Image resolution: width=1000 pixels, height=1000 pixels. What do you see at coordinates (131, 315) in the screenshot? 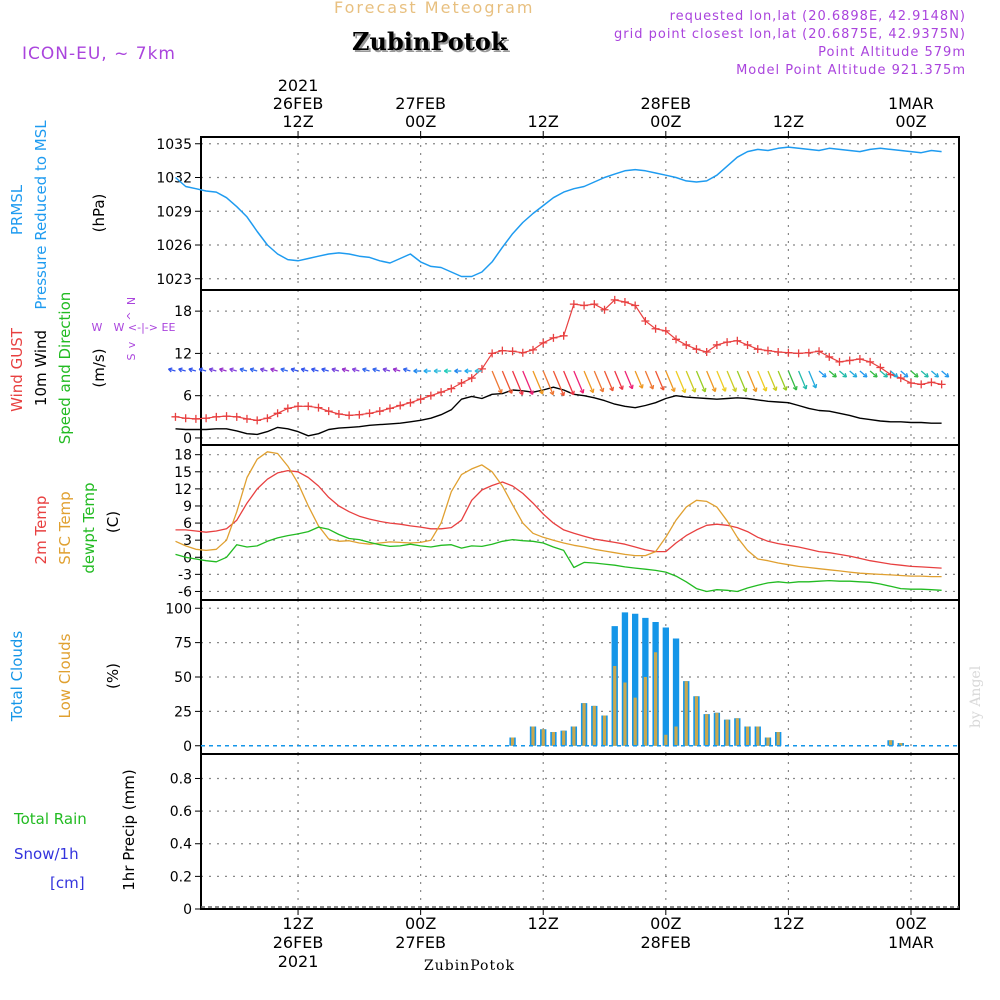
I see `compass-up: ^` at bounding box center [131, 315].